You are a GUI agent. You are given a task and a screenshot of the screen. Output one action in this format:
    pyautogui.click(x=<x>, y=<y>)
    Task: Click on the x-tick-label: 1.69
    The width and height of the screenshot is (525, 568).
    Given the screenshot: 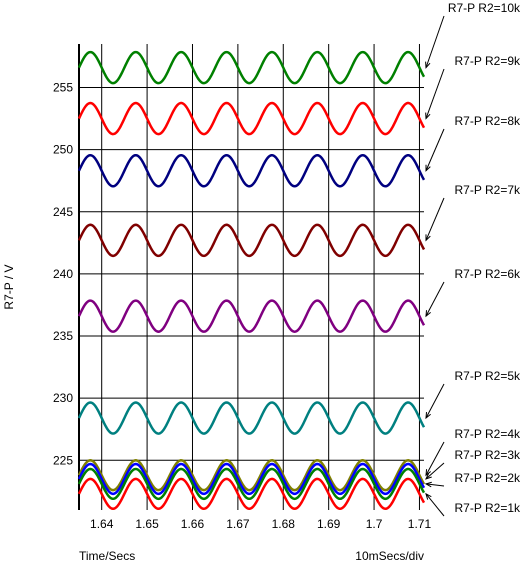 What is the action you would take?
    pyautogui.click(x=329, y=524)
    